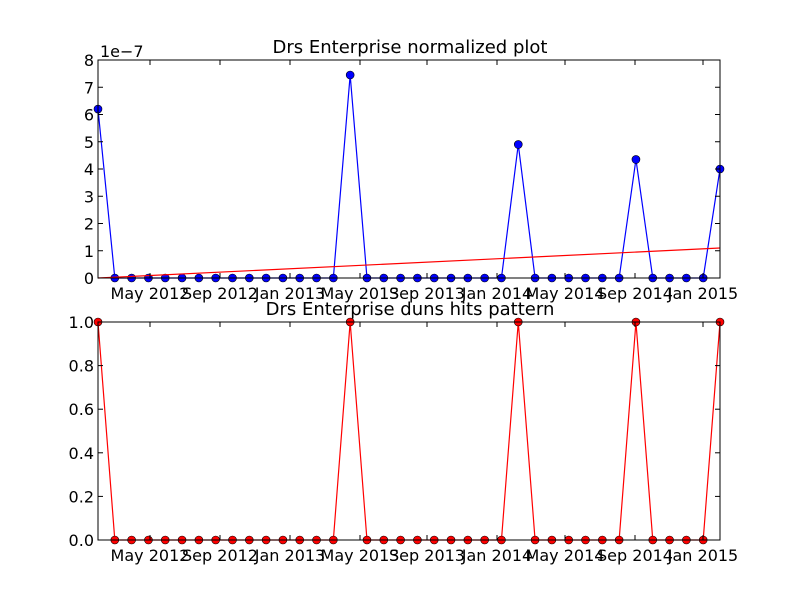 The height and width of the screenshot is (600, 800). What do you see at coordinates (89, 60) in the screenshot?
I see `top-y-tick-label: 8` at bounding box center [89, 60].